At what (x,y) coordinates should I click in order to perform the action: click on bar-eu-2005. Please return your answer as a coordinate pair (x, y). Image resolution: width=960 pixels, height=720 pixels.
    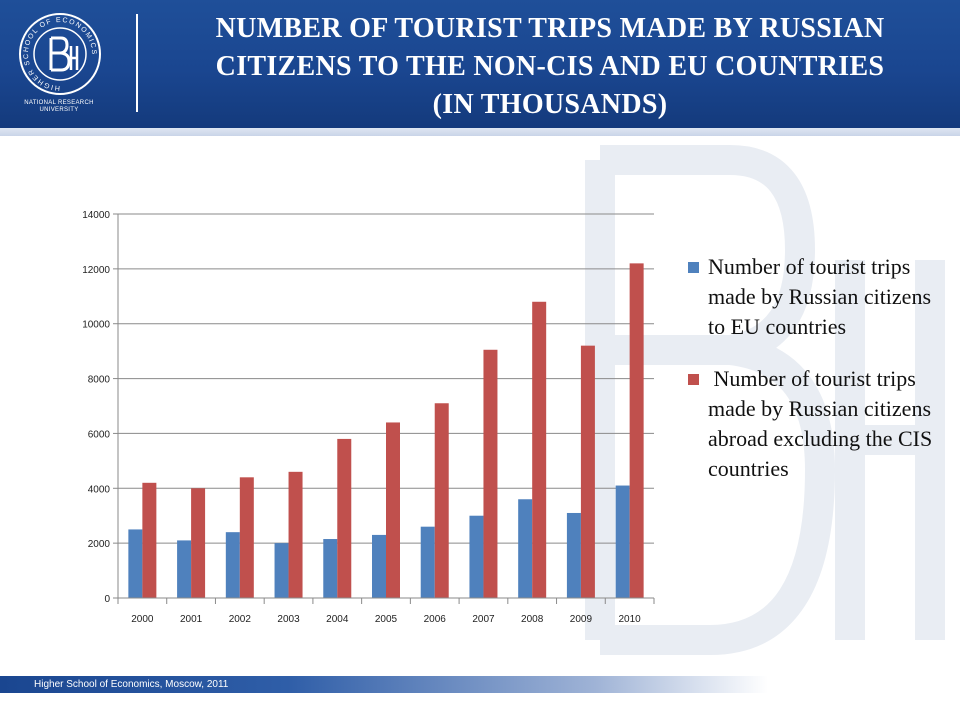
    Looking at the image, I should click on (379, 566).